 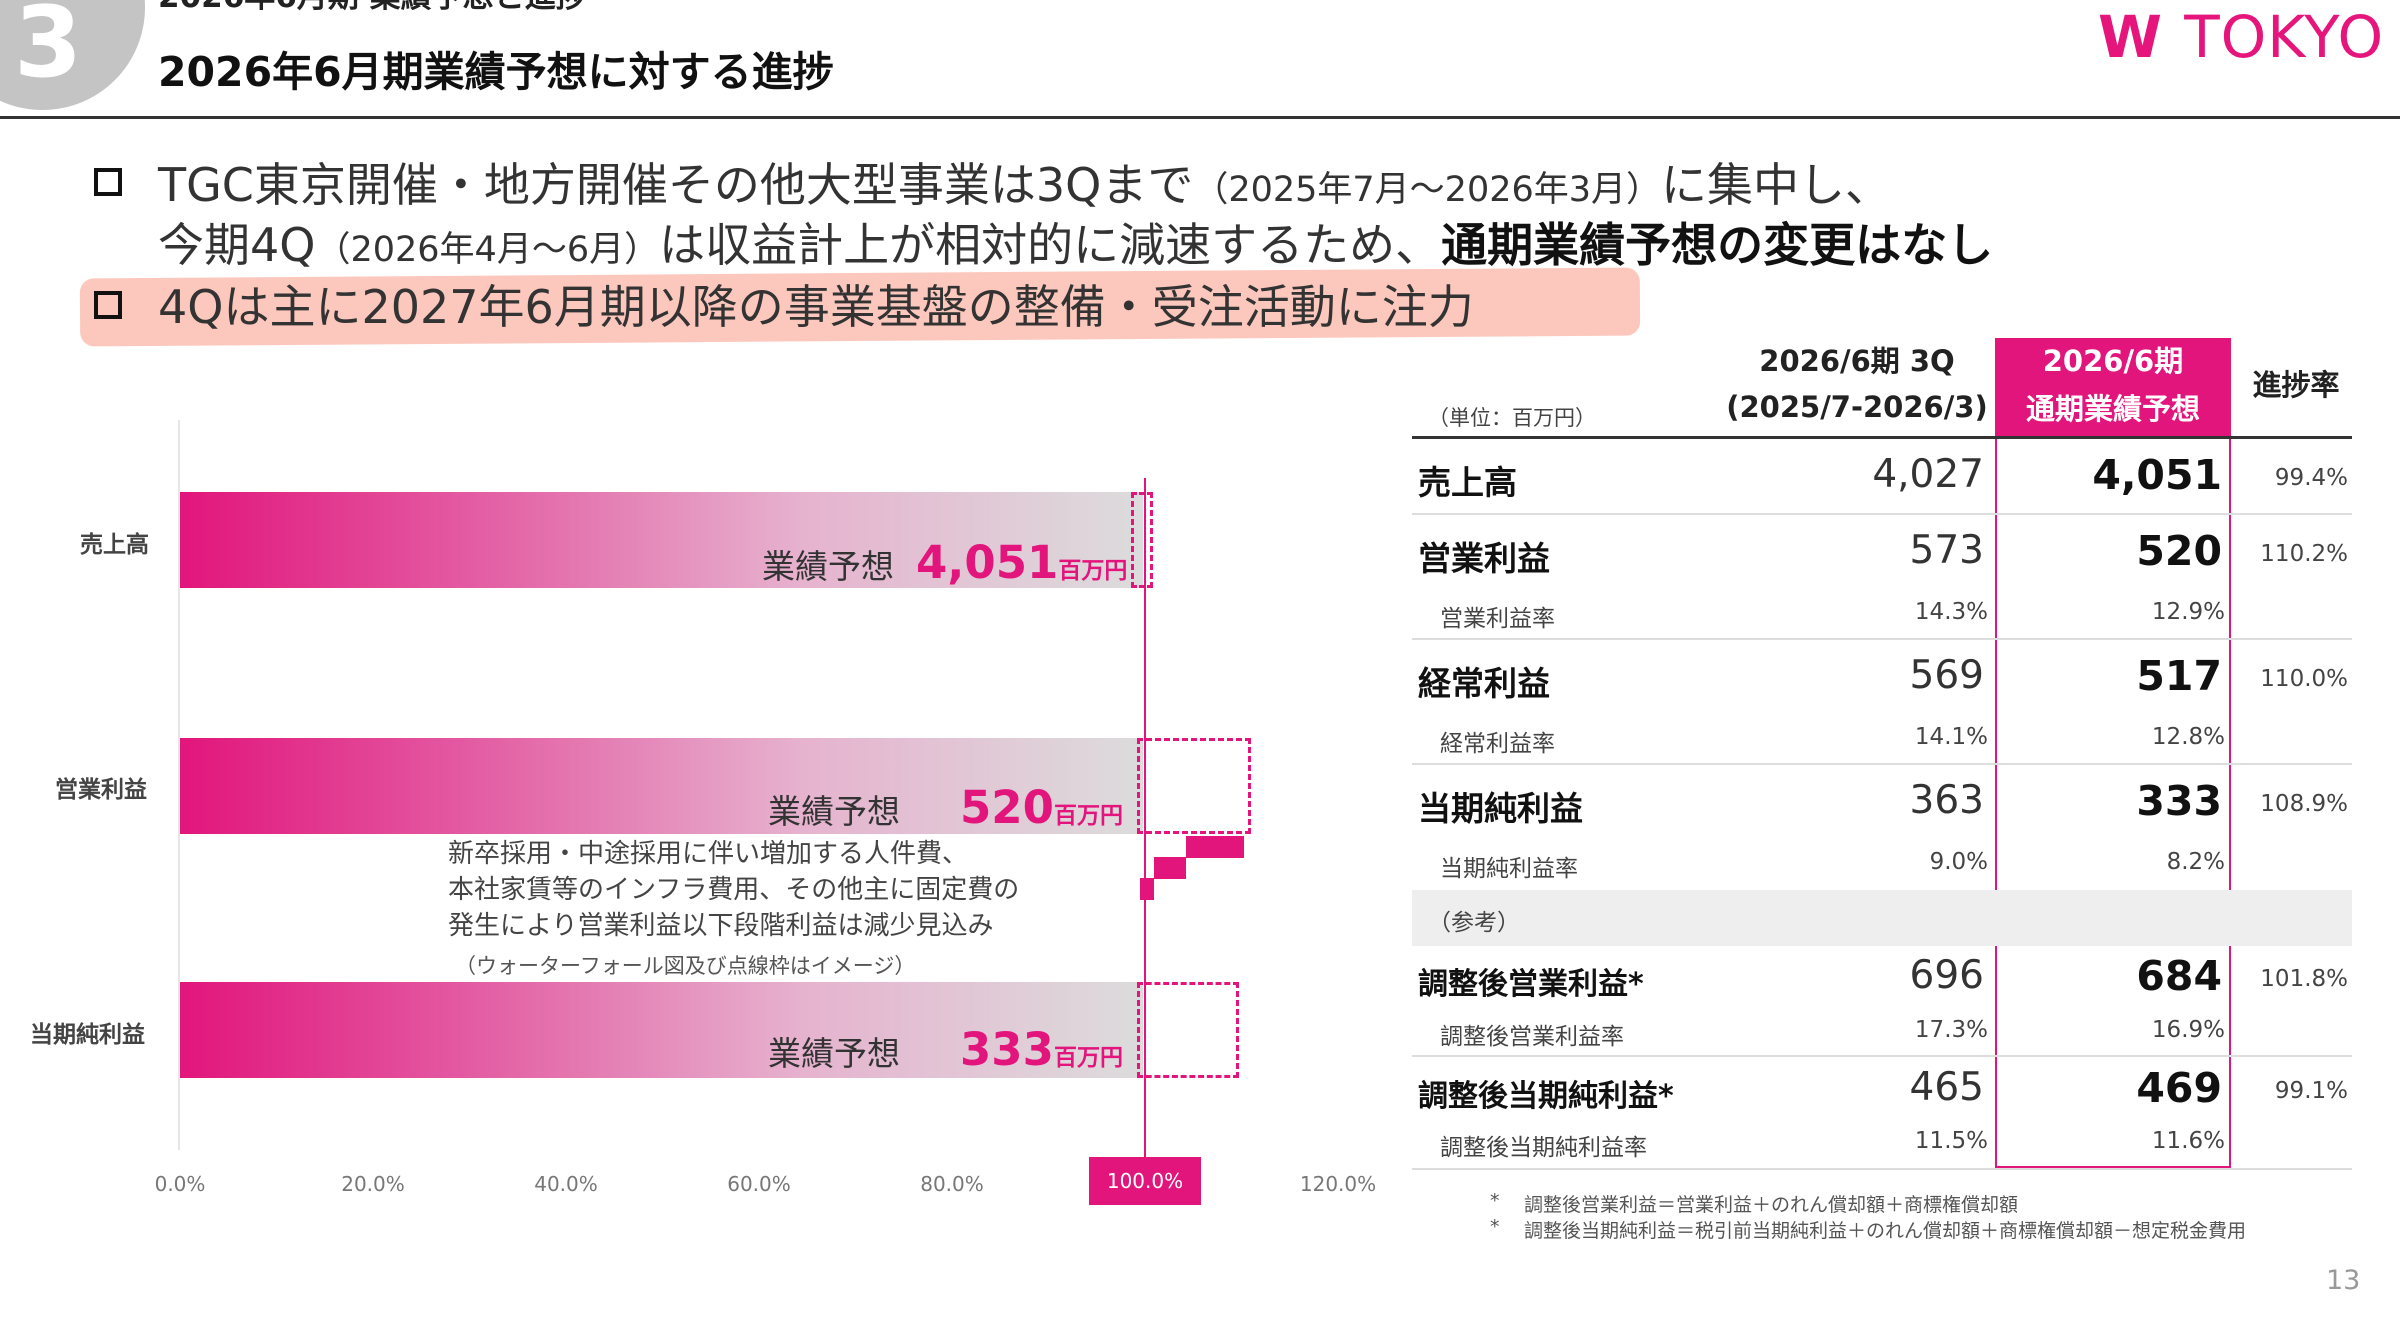 What do you see at coordinates (945, 807) in the screenshot?
I see `bar-label: 業績予想 520百万円` at bounding box center [945, 807].